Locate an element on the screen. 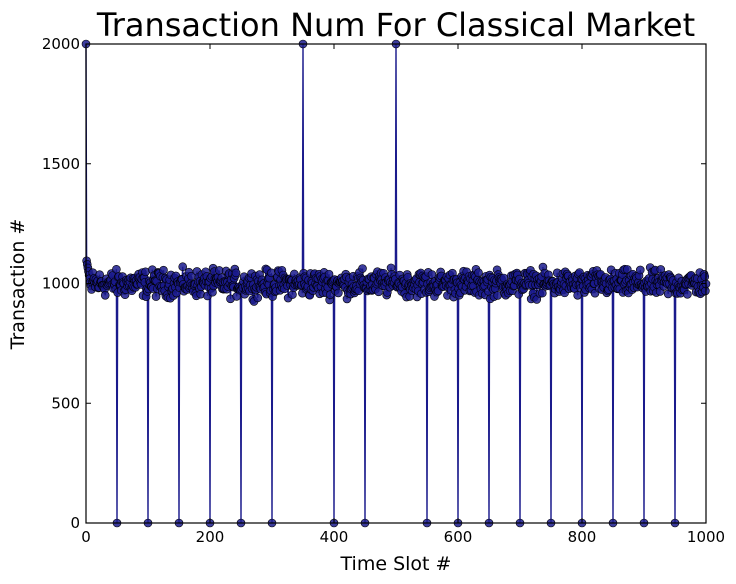 Image resolution: width=736 pixels, height=584 pixels. y-tick-label: 500 is located at coordinates (65, 403).